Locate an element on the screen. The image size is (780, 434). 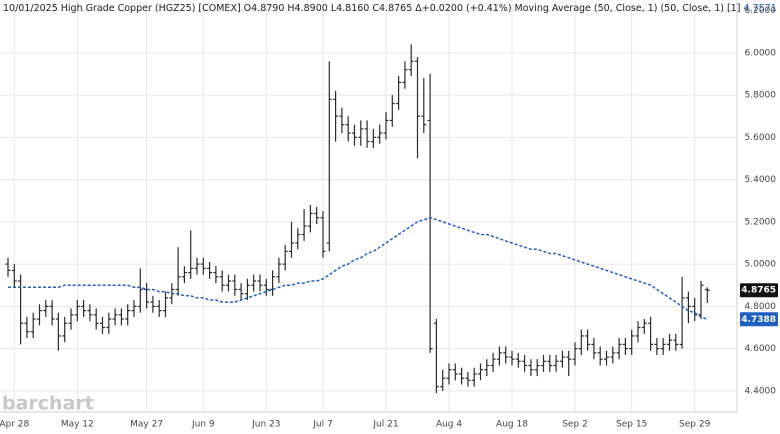
y-tick-label: 6.2000 is located at coordinates (761, 11).